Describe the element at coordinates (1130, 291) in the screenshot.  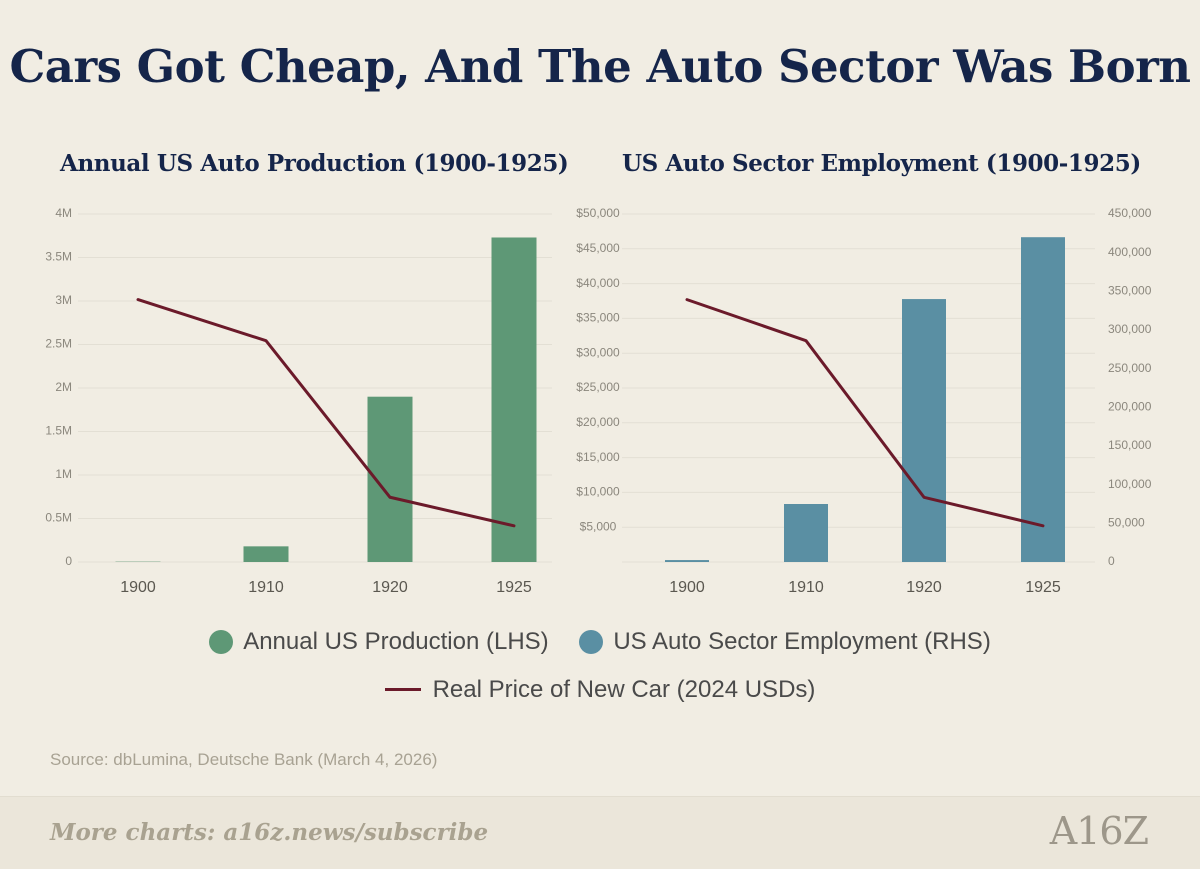
I see `employment-right-tick-label: 350,000` at that location.